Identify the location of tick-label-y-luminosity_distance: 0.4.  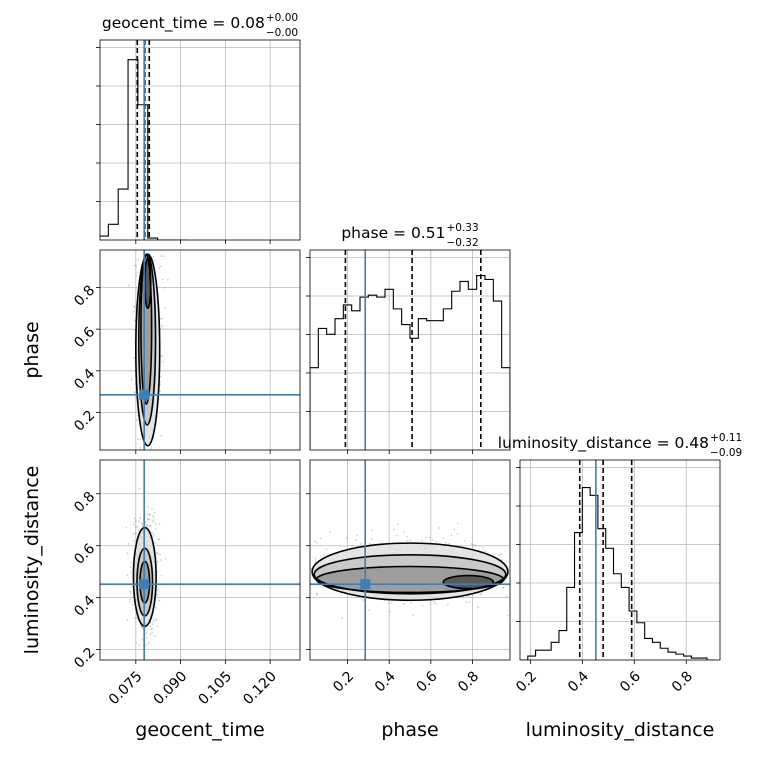
(84, 606).